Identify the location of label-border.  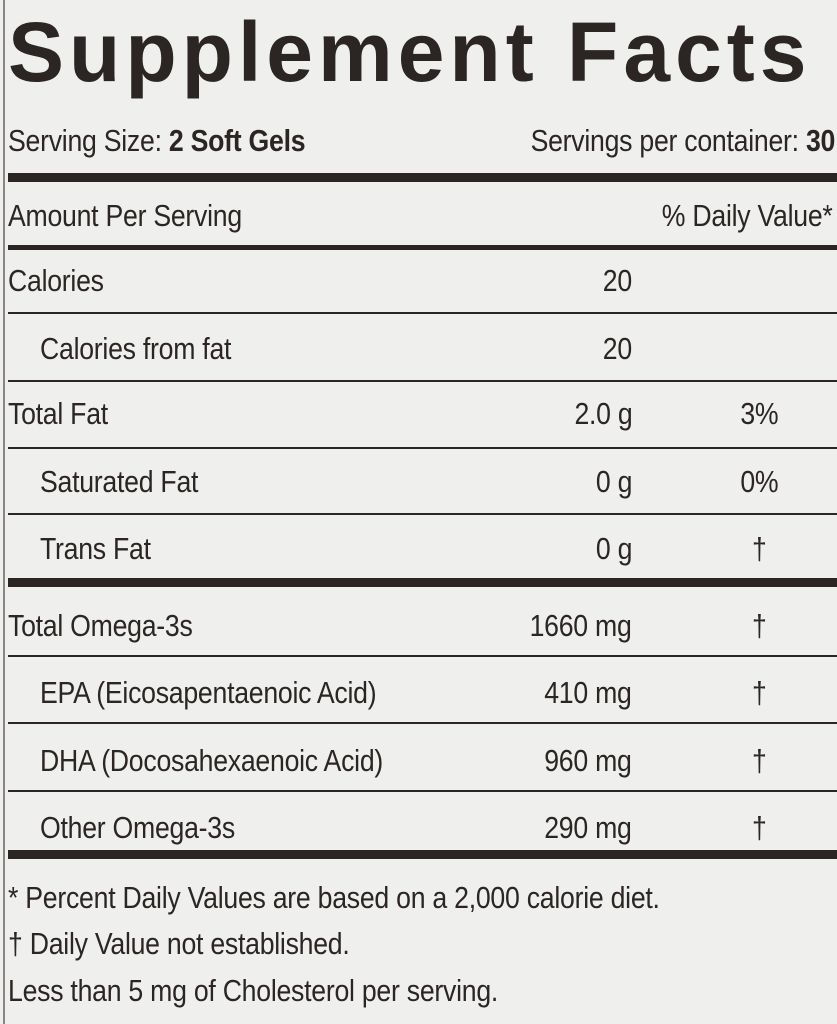
(4, 512).